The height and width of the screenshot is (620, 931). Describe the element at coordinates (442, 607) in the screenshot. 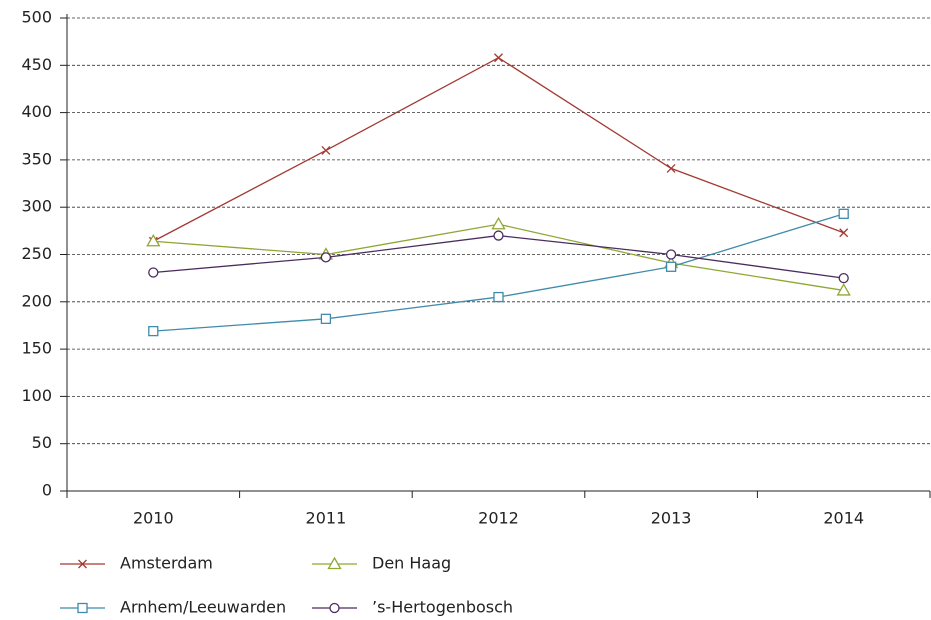

I see `legend-label: ’s-Hertogenbosch` at that location.